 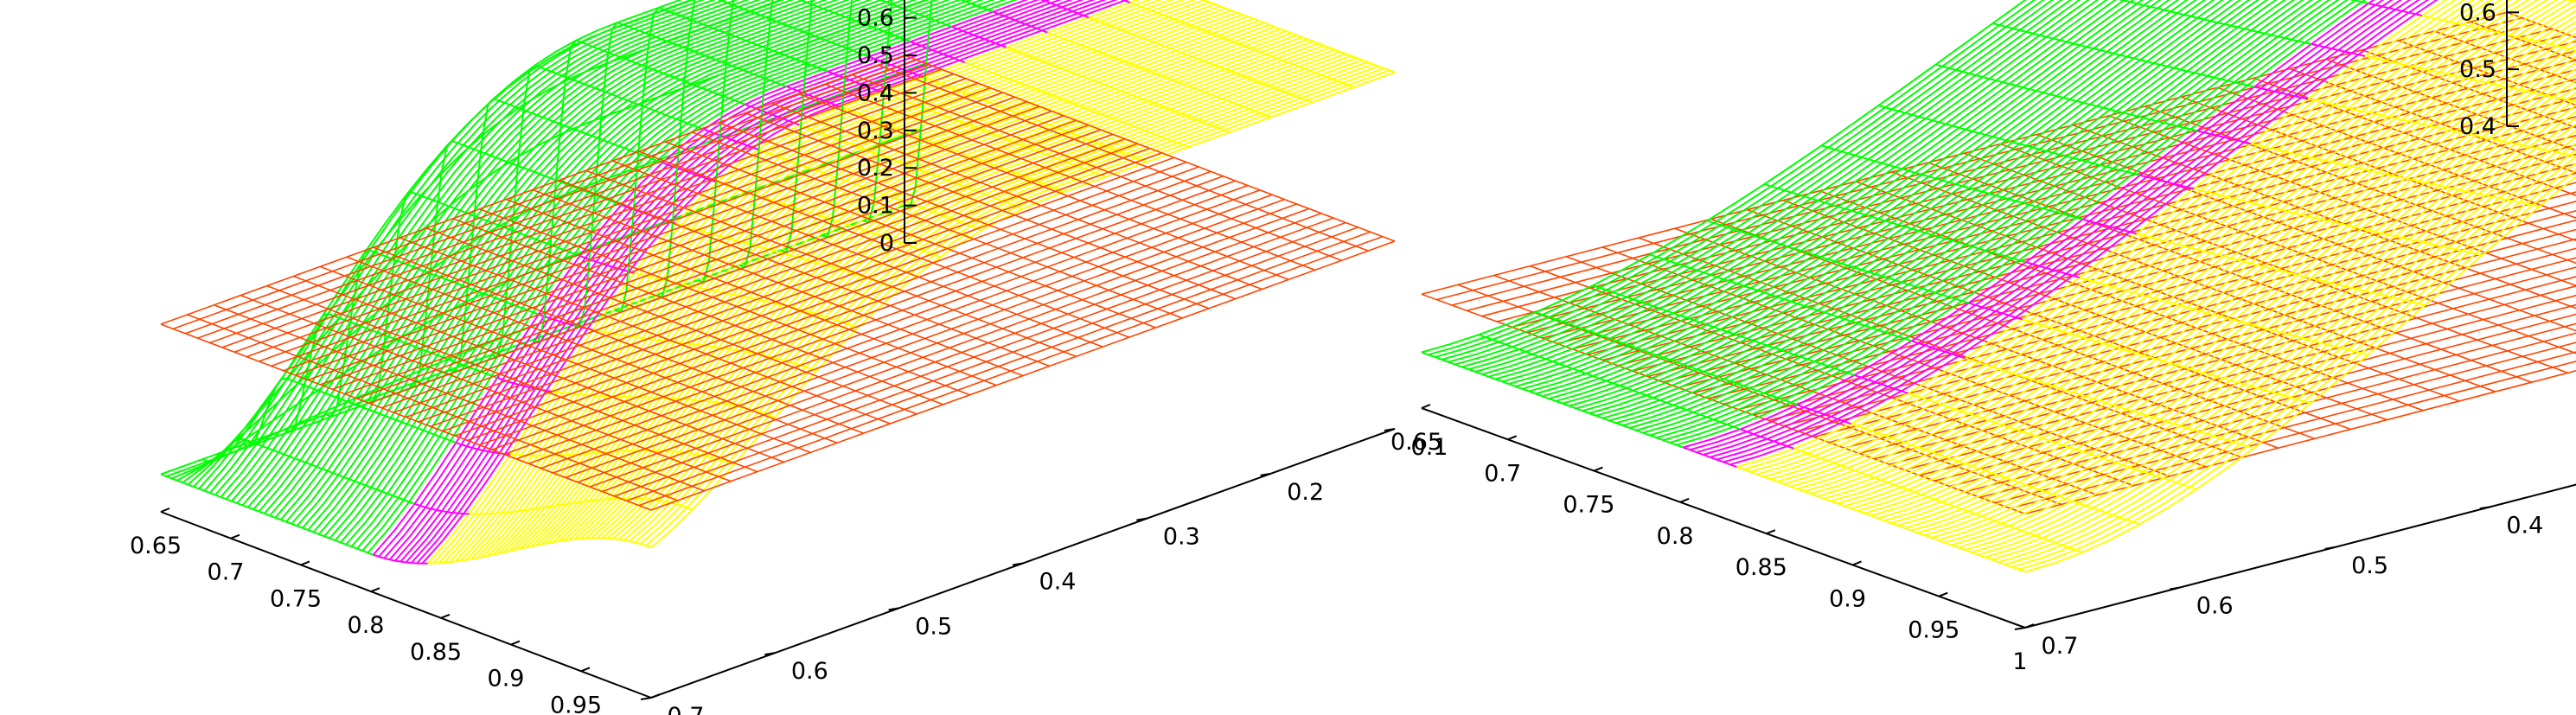 I want to click on x-tick-label: 0.7, so click(x=226, y=573).